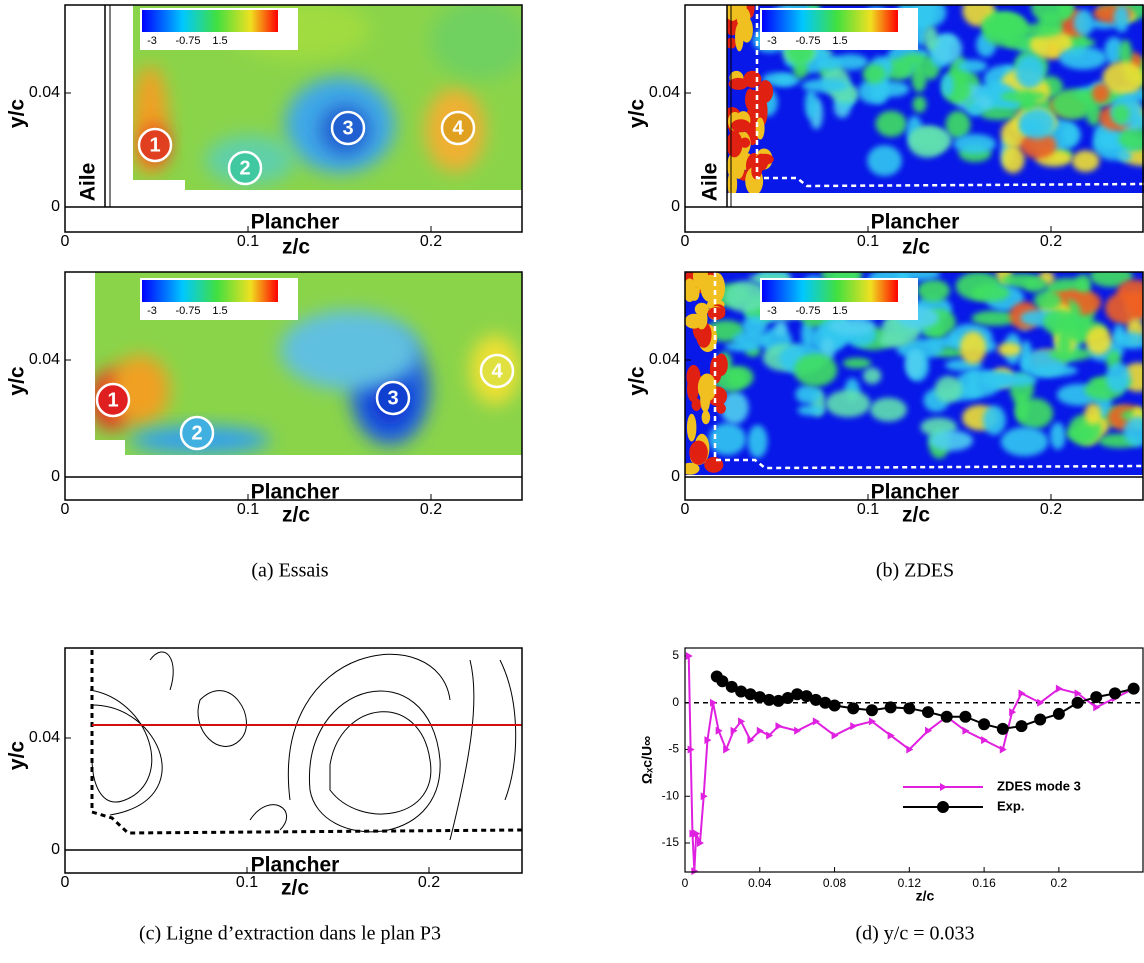 This screenshot has height=963, width=1144. Describe the element at coordinates (647, 760) in the screenshot. I see `y-axis-label: Ωₓc/U∞` at that location.